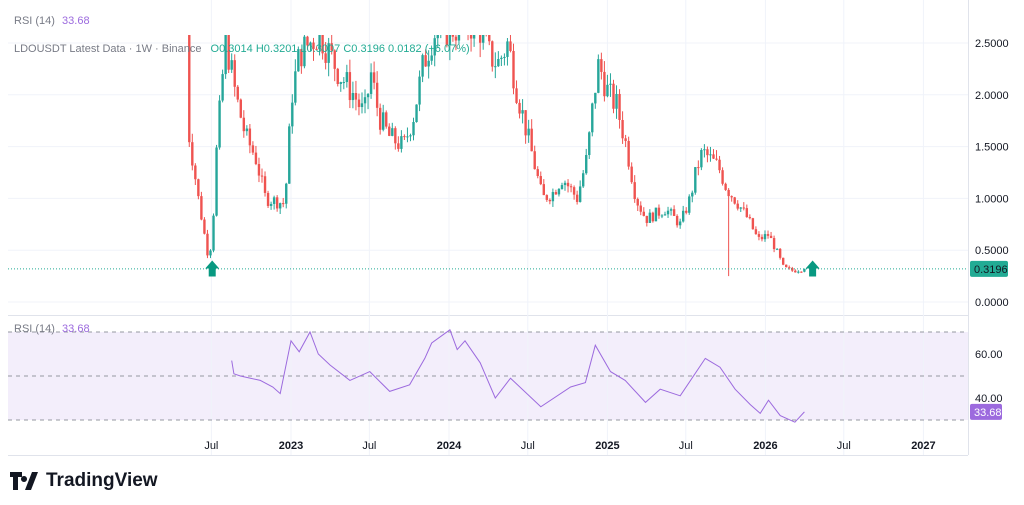 Image resolution: width=1024 pixels, height=505 pixels. I want to click on time-tick-label: 2024, so click(449, 446).